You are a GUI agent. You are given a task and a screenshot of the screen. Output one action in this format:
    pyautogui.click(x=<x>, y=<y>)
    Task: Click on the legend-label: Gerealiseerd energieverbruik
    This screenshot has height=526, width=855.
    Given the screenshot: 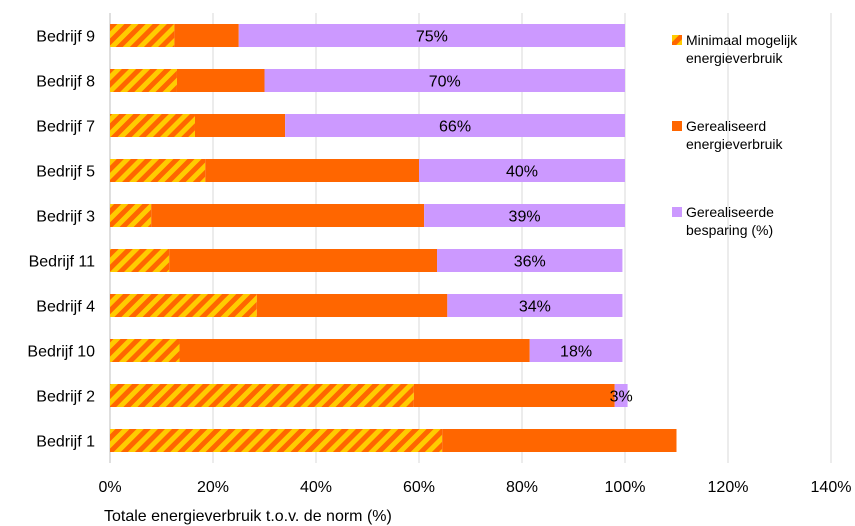 What is the action you would take?
    pyautogui.click(x=734, y=135)
    